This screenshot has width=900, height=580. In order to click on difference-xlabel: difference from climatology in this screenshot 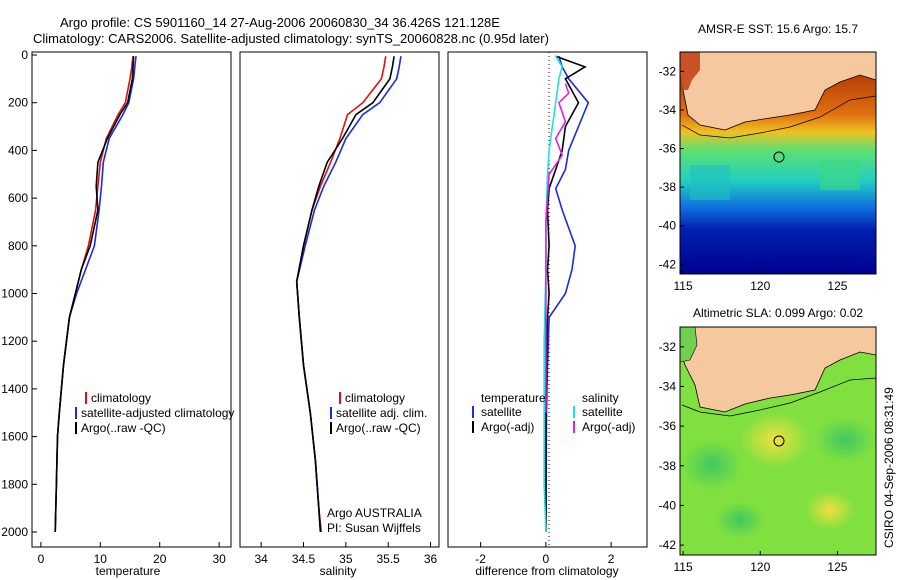, I will do `click(546, 571)`.